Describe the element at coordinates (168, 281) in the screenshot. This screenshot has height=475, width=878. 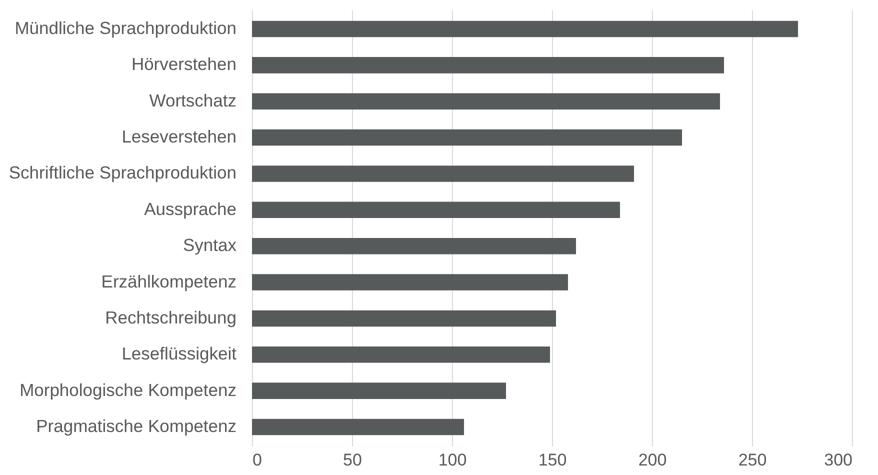
I see `y-tick-label: Erzählkompetenz` at that location.